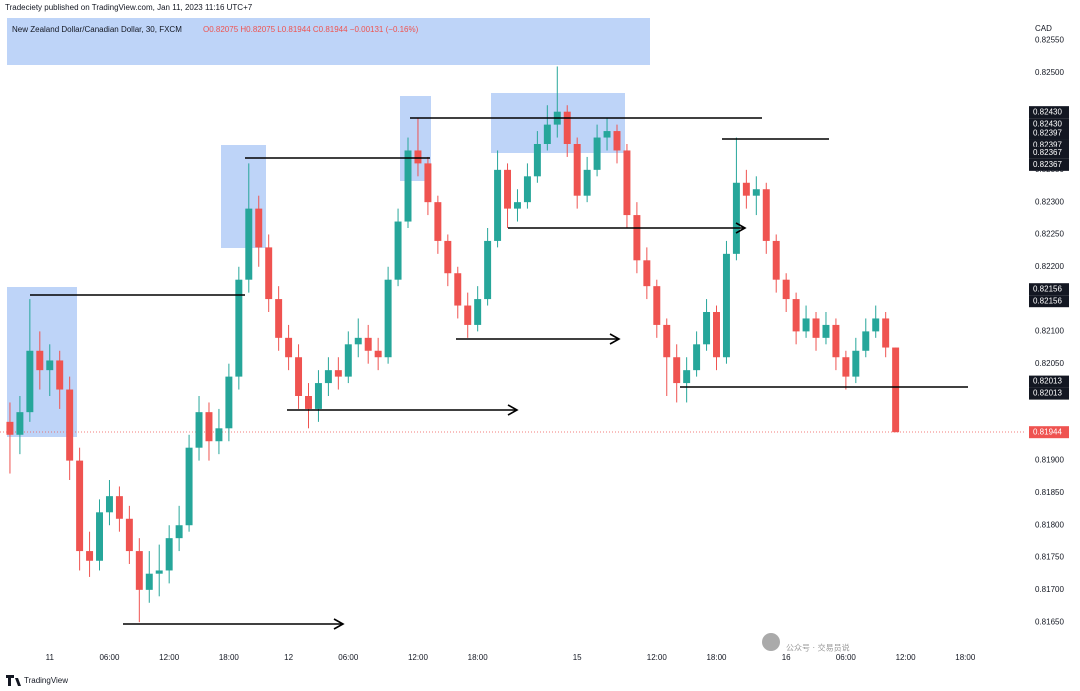 The height and width of the screenshot is (691, 1080). What do you see at coordinates (1049, 492) in the screenshot?
I see `y-tick-label: 0.81850` at bounding box center [1049, 492].